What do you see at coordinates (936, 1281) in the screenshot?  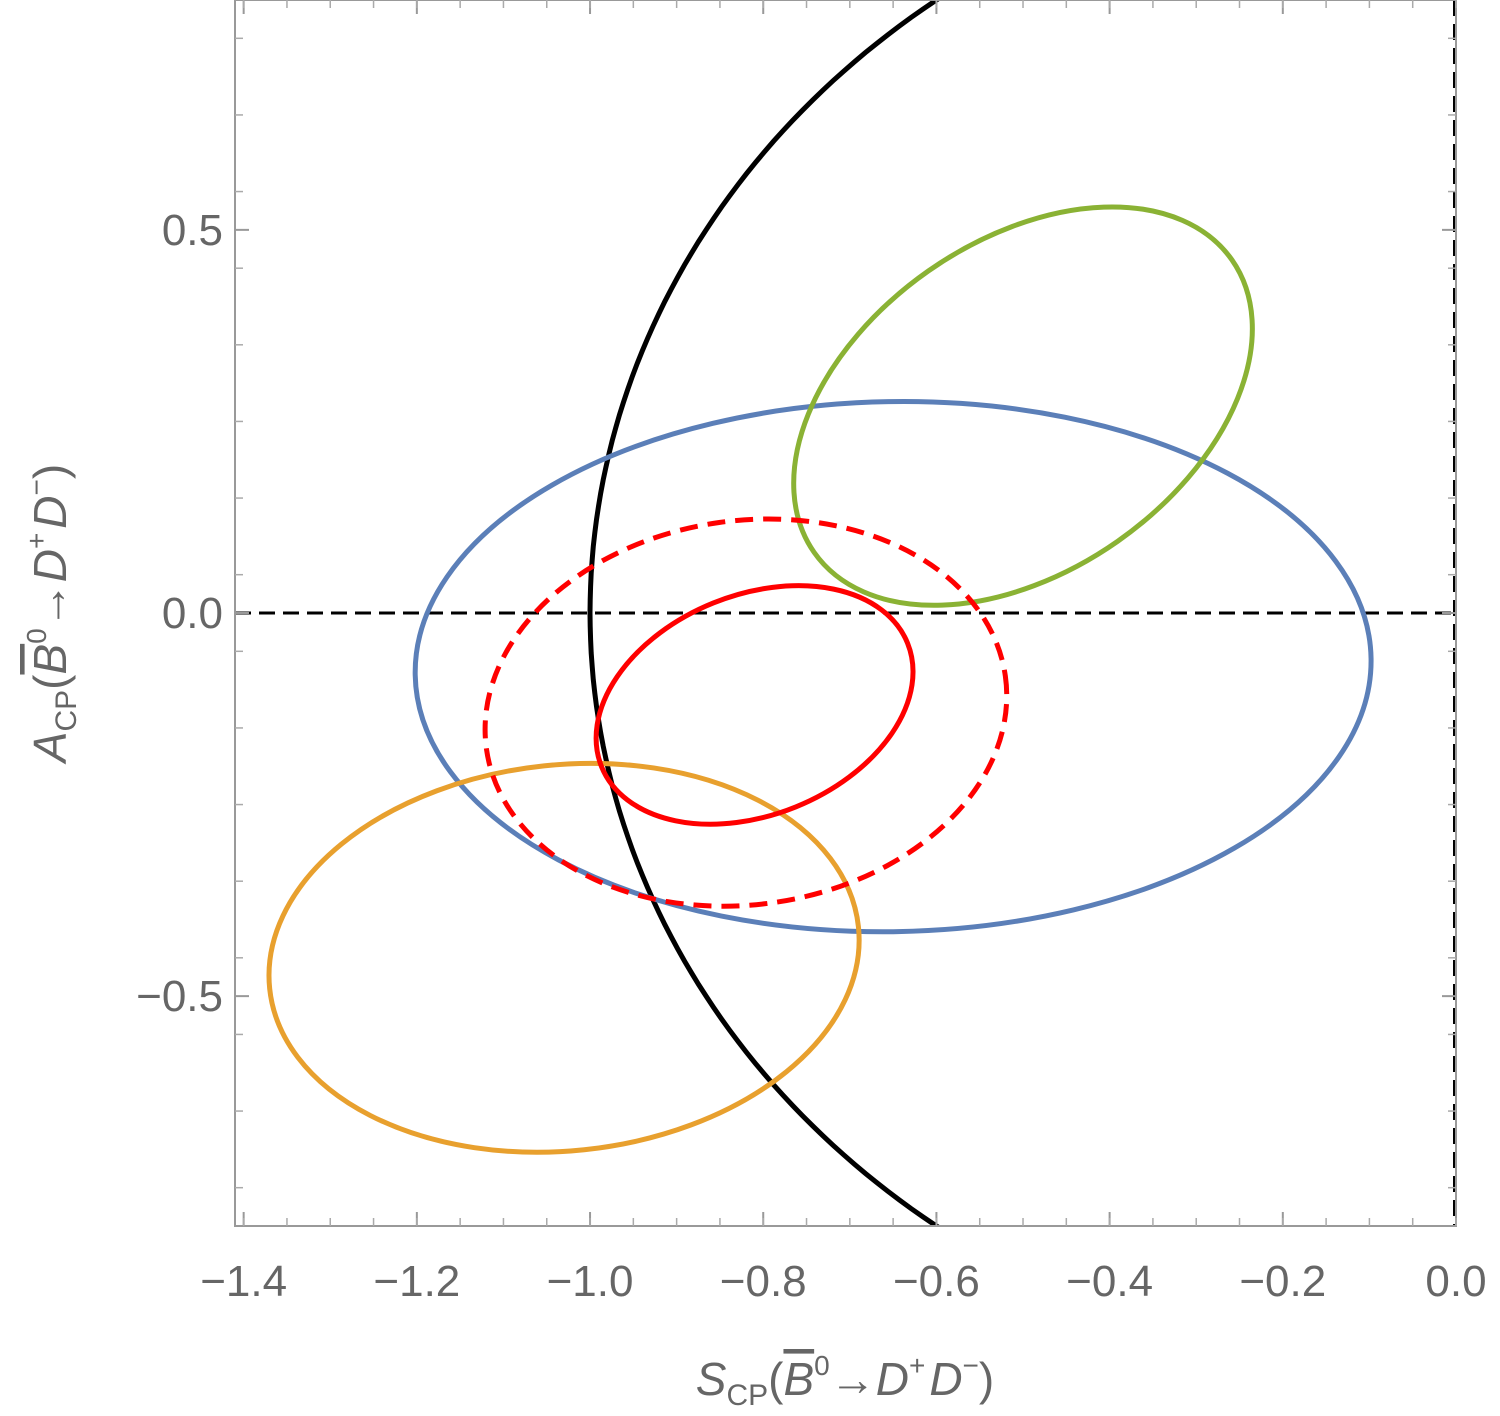 I see `x-tick-label: −0.6` at bounding box center [936, 1281].